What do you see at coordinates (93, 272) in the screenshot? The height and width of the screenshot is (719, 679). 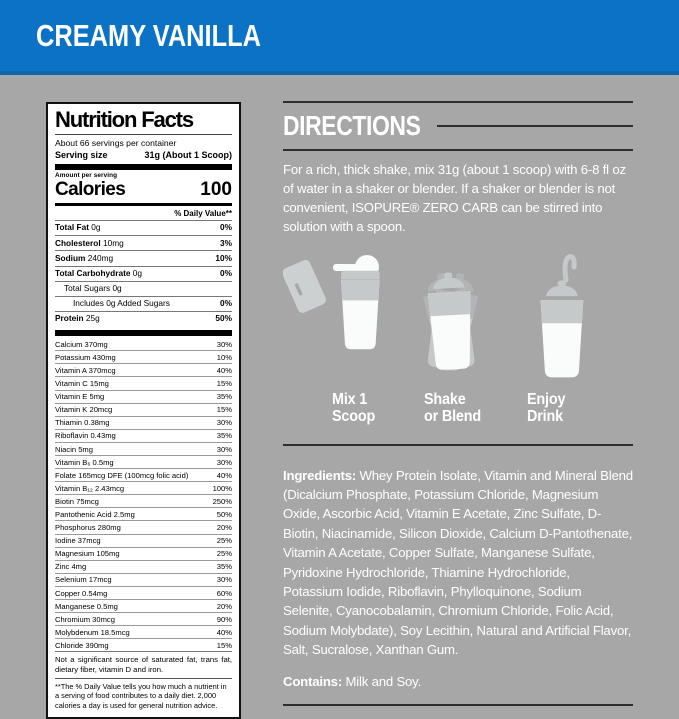 I see `nutrient-name: Total Carbohydrate` at bounding box center [93, 272].